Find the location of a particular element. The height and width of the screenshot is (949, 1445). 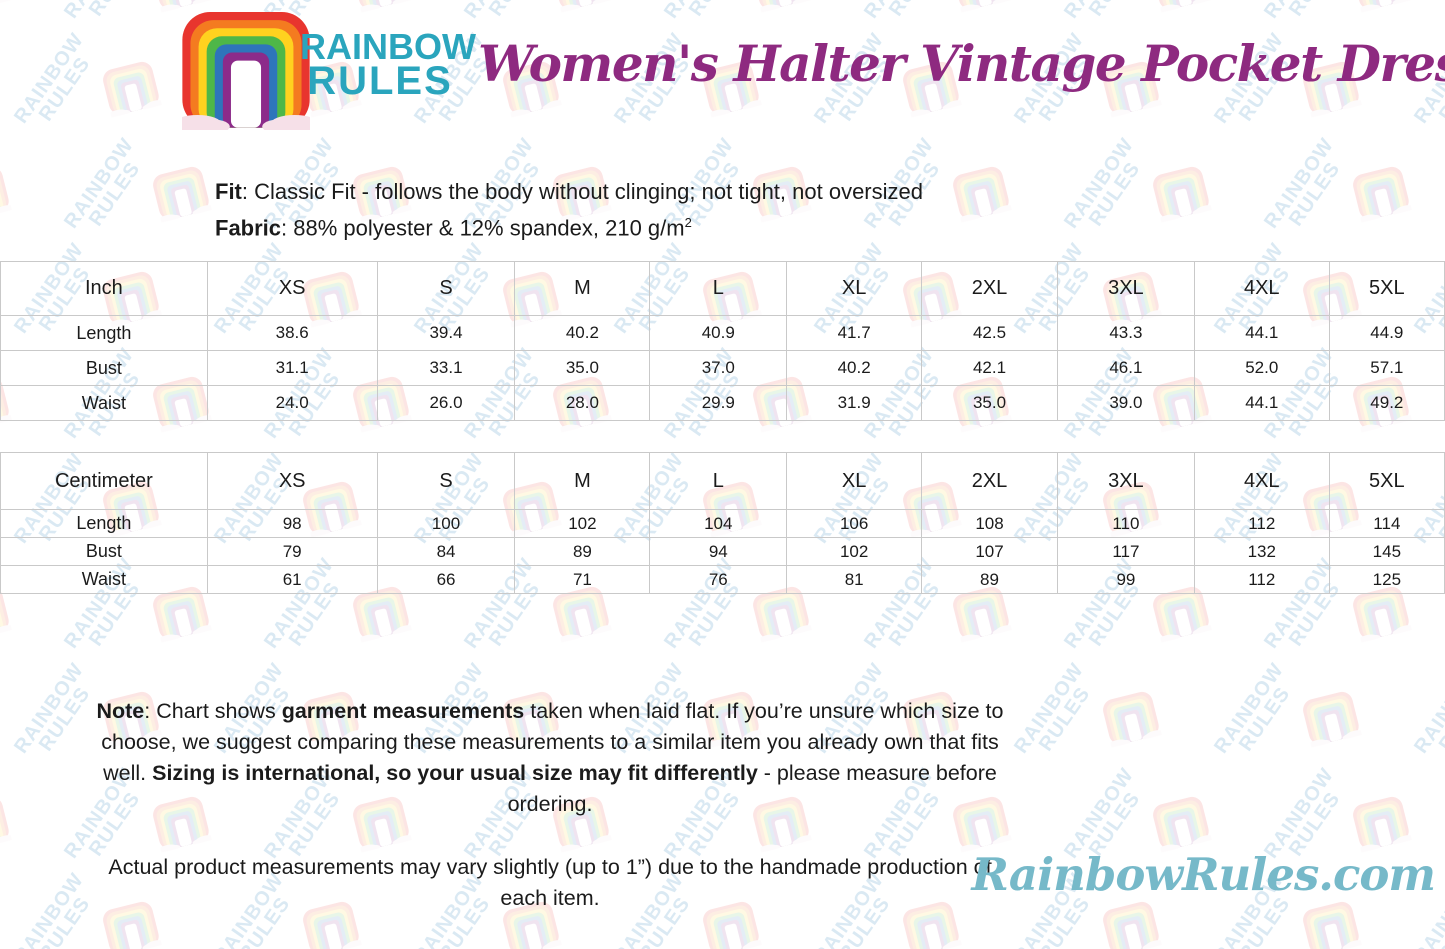

measurement-value-cell: 112 is located at coordinates (1261, 523).